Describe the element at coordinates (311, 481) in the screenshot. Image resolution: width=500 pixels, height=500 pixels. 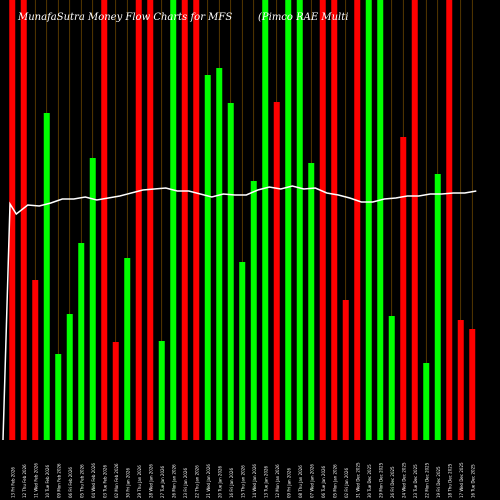
I see `x-tick-label: 07 Wed Jan 2026` at that location.